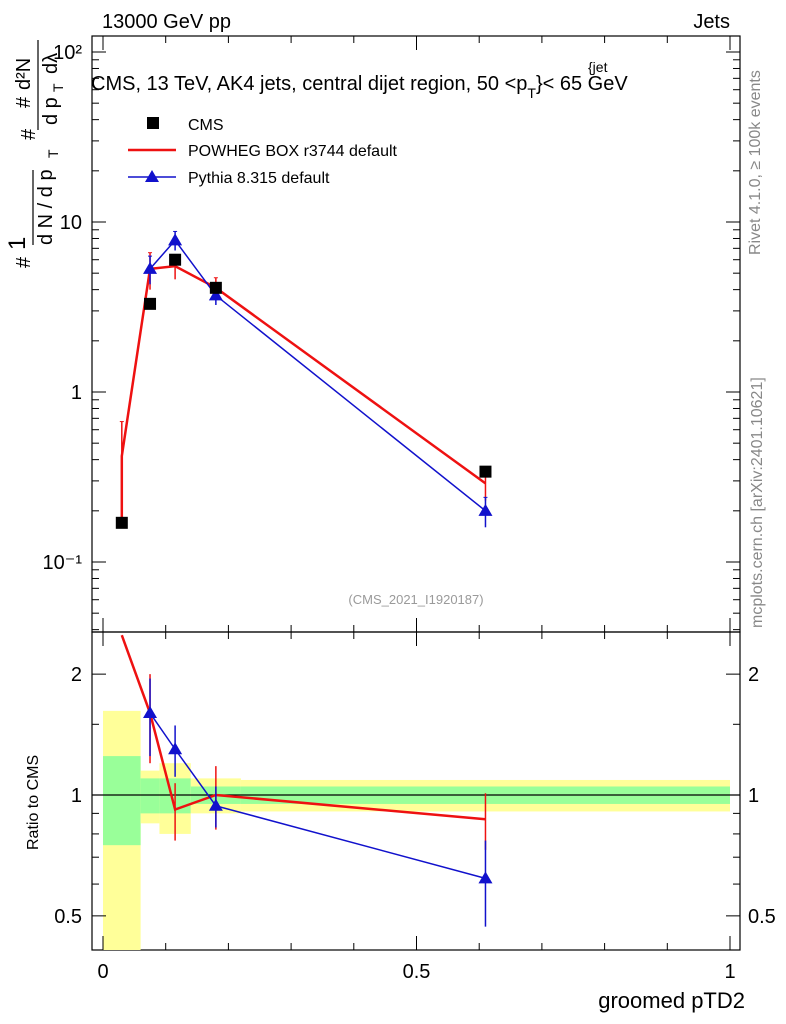 This screenshot has height=1024, width=786. Describe the element at coordinates (582, 84) in the screenshot. I see `plot-title-tail: }< 65 GeV` at that location.